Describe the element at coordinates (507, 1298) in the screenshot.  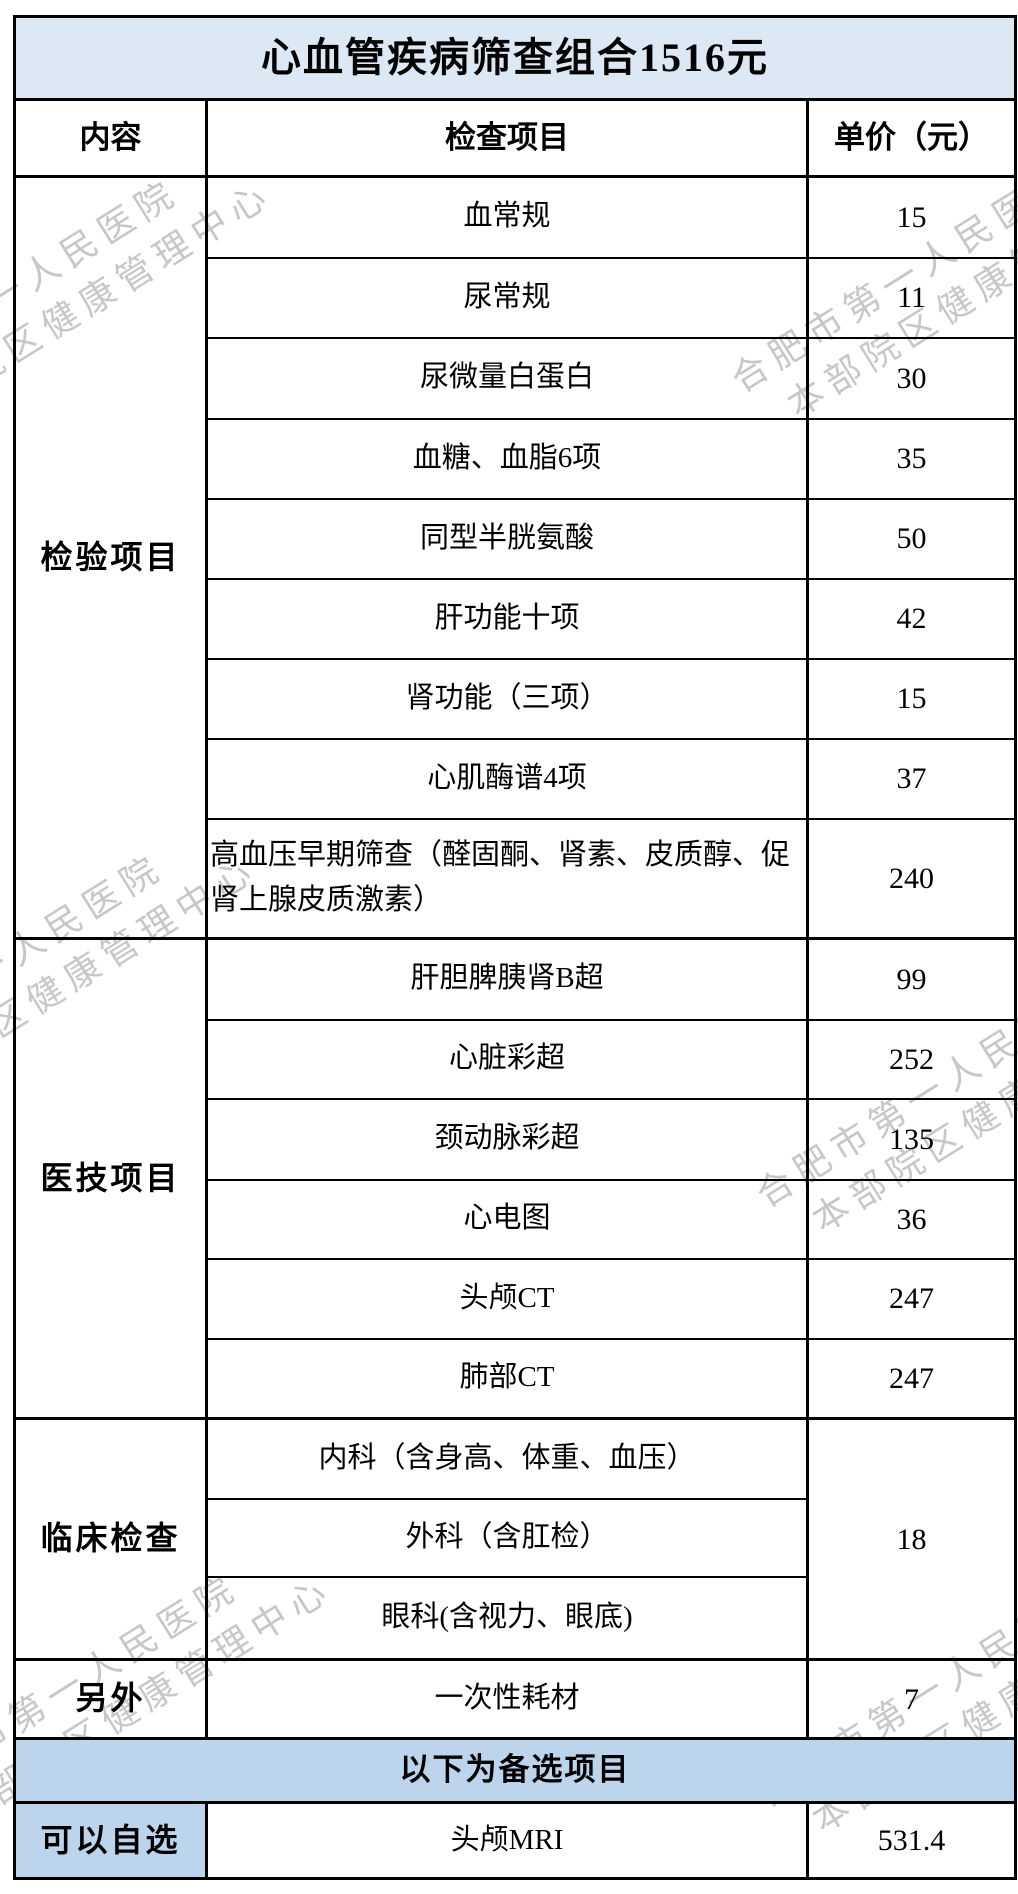
I see `item-cell: 头颅CT` at that location.